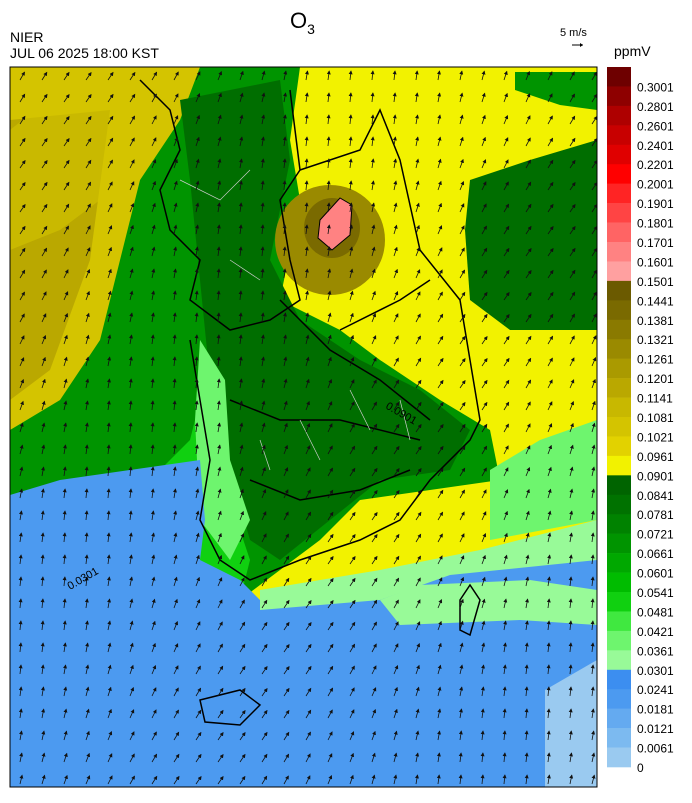 This screenshot has width=692, height=803. What do you see at coordinates (655, 671) in the screenshot?
I see `colorbar-label: 0.0301` at bounding box center [655, 671].